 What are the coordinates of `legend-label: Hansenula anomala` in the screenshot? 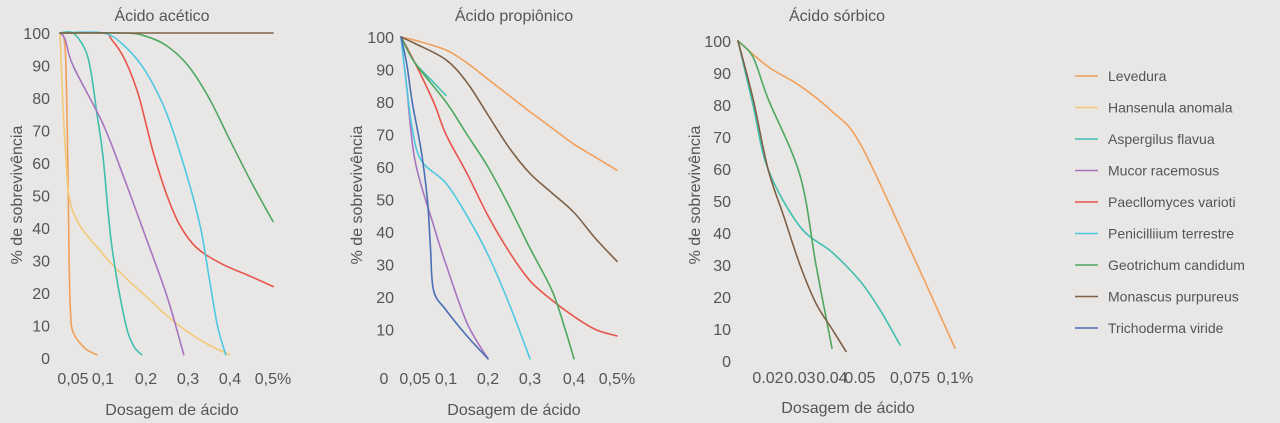 It's located at (1170, 108).